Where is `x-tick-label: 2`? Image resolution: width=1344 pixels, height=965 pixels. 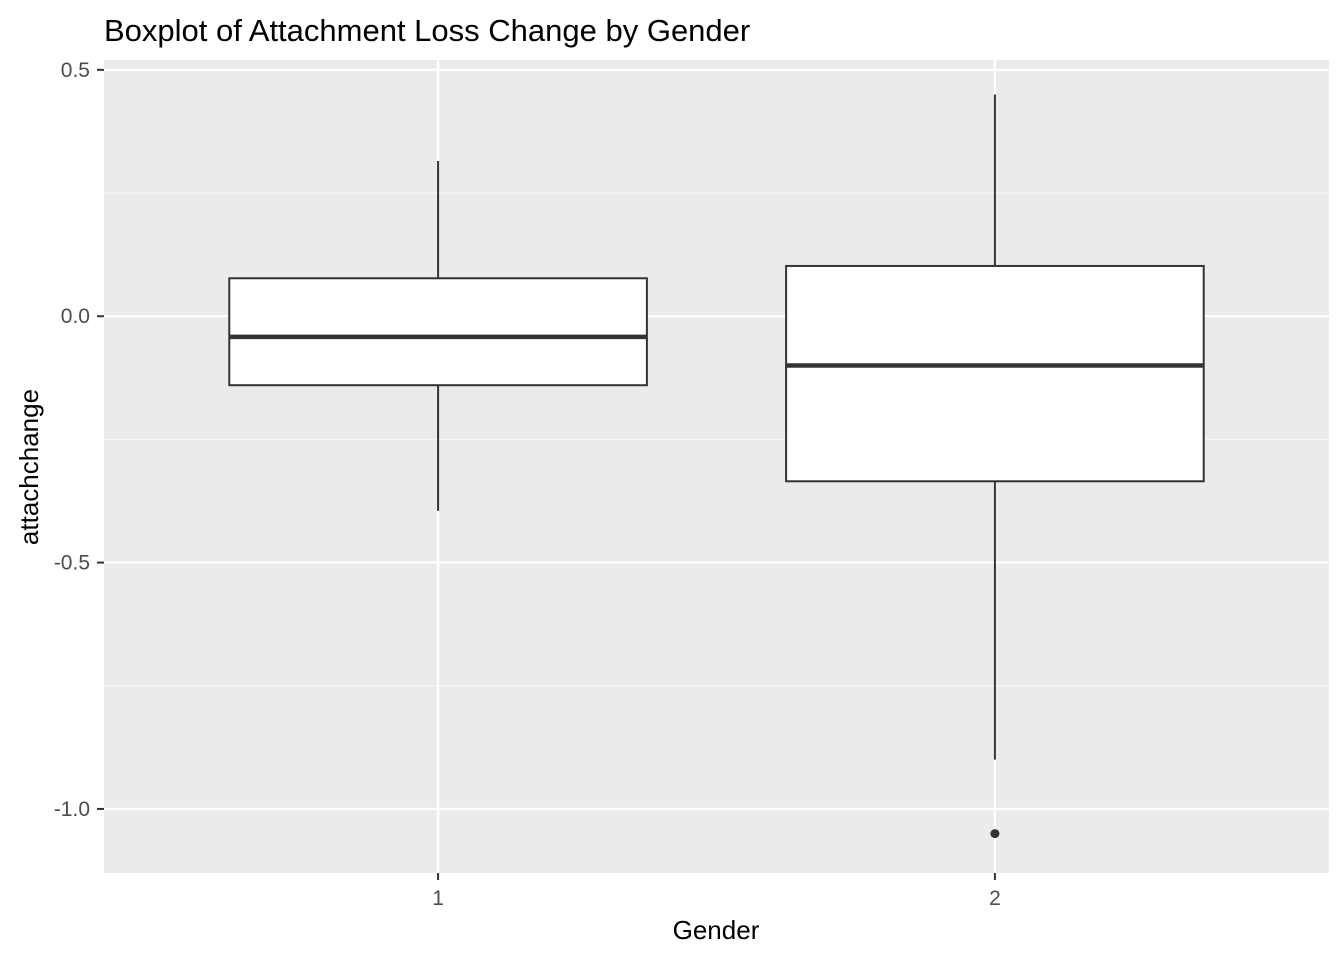
x-tick-label: 2 is located at coordinates (995, 898).